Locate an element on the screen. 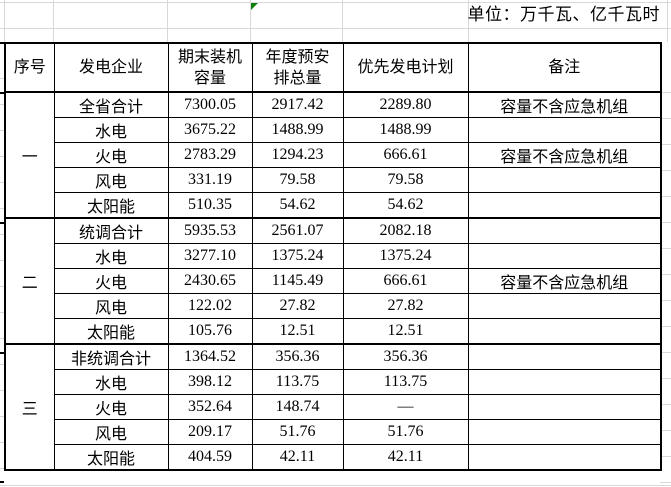 This screenshot has height=487, width=671. cell-priority-plan: 12.51 is located at coordinates (405, 331).